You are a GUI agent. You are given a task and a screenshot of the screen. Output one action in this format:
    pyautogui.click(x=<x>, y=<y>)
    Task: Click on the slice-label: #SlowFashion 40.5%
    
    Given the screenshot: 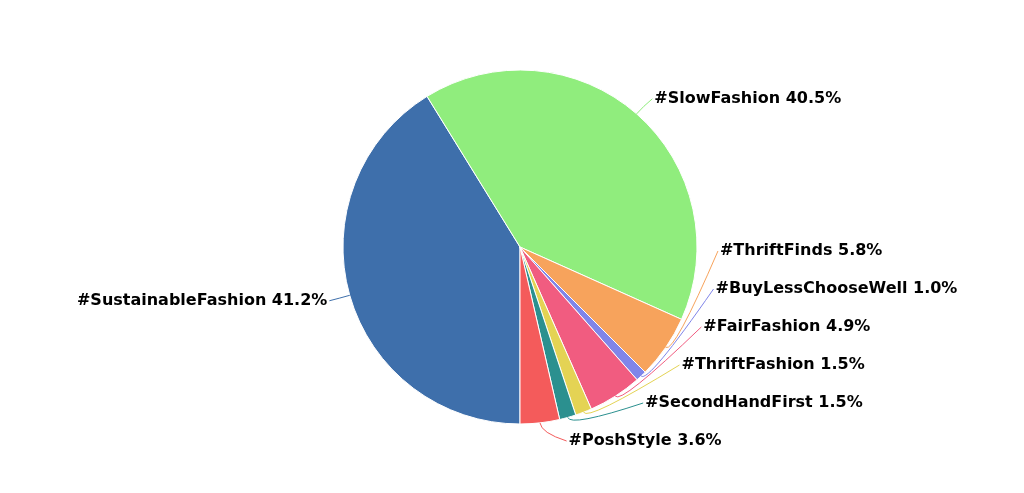 What is the action you would take?
    pyautogui.click(x=748, y=97)
    